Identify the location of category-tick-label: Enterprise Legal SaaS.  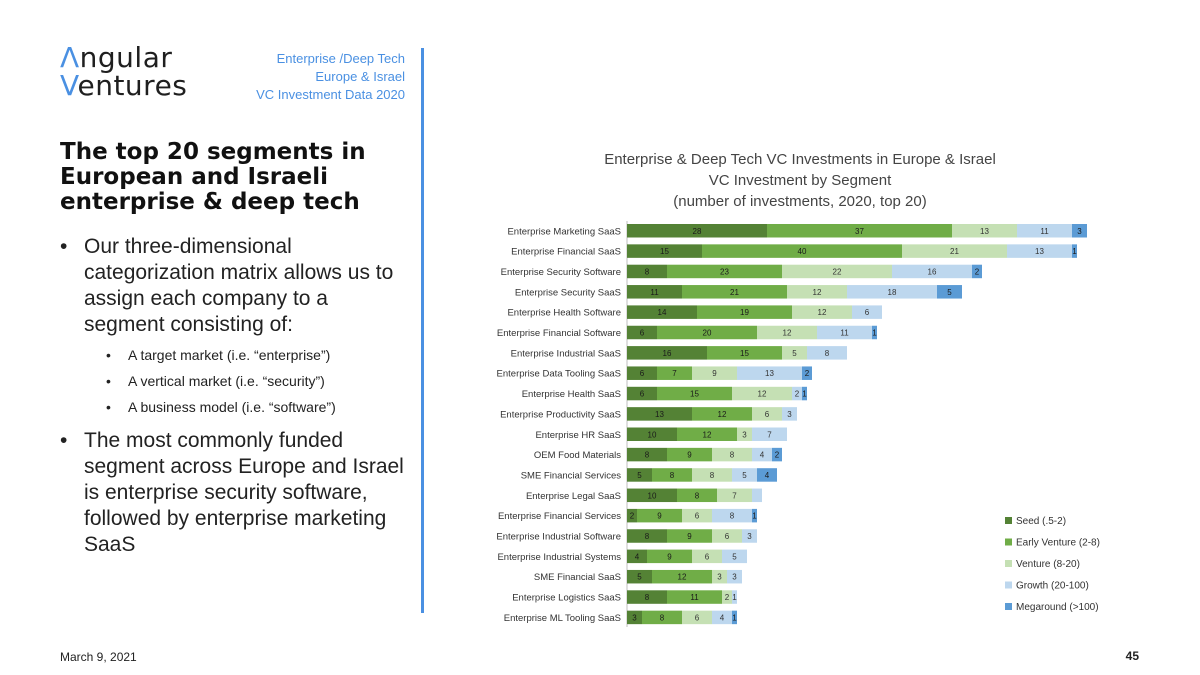
(573, 496).